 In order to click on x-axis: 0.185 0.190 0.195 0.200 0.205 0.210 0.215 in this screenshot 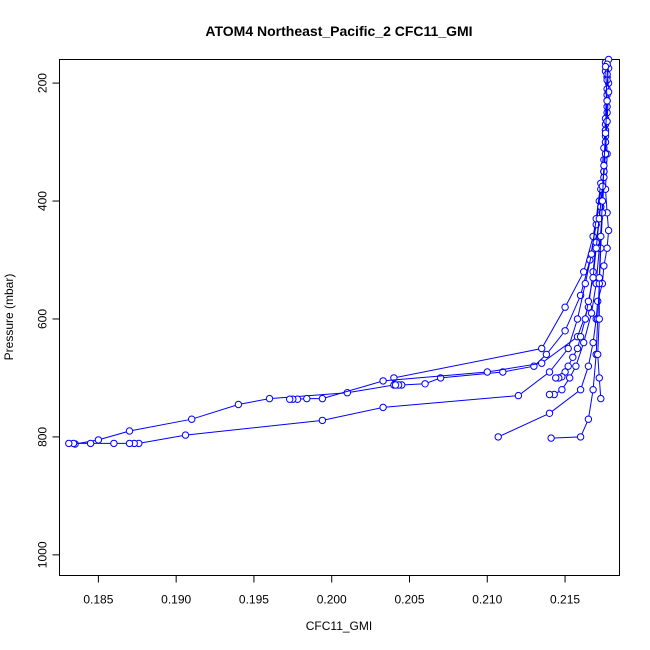, I will do `click(331, 591)`.